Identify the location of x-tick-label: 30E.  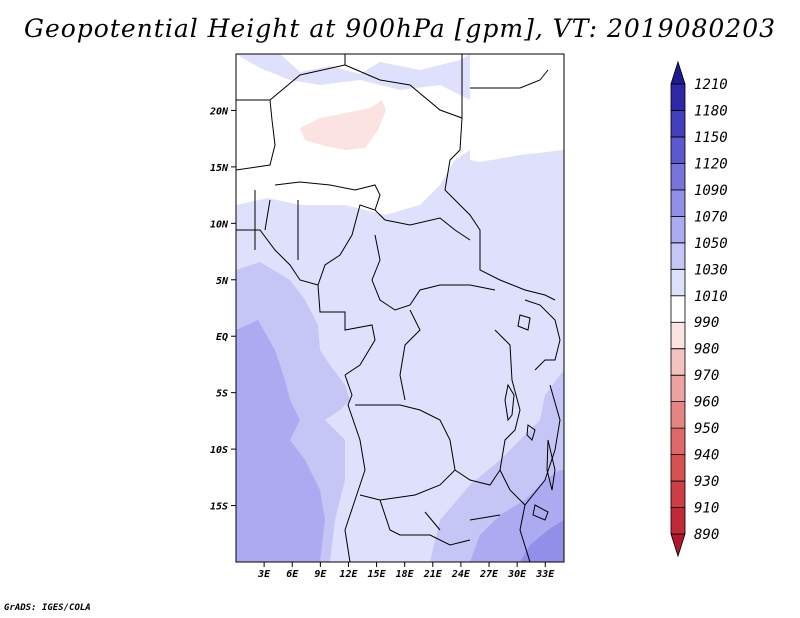
(517, 574).